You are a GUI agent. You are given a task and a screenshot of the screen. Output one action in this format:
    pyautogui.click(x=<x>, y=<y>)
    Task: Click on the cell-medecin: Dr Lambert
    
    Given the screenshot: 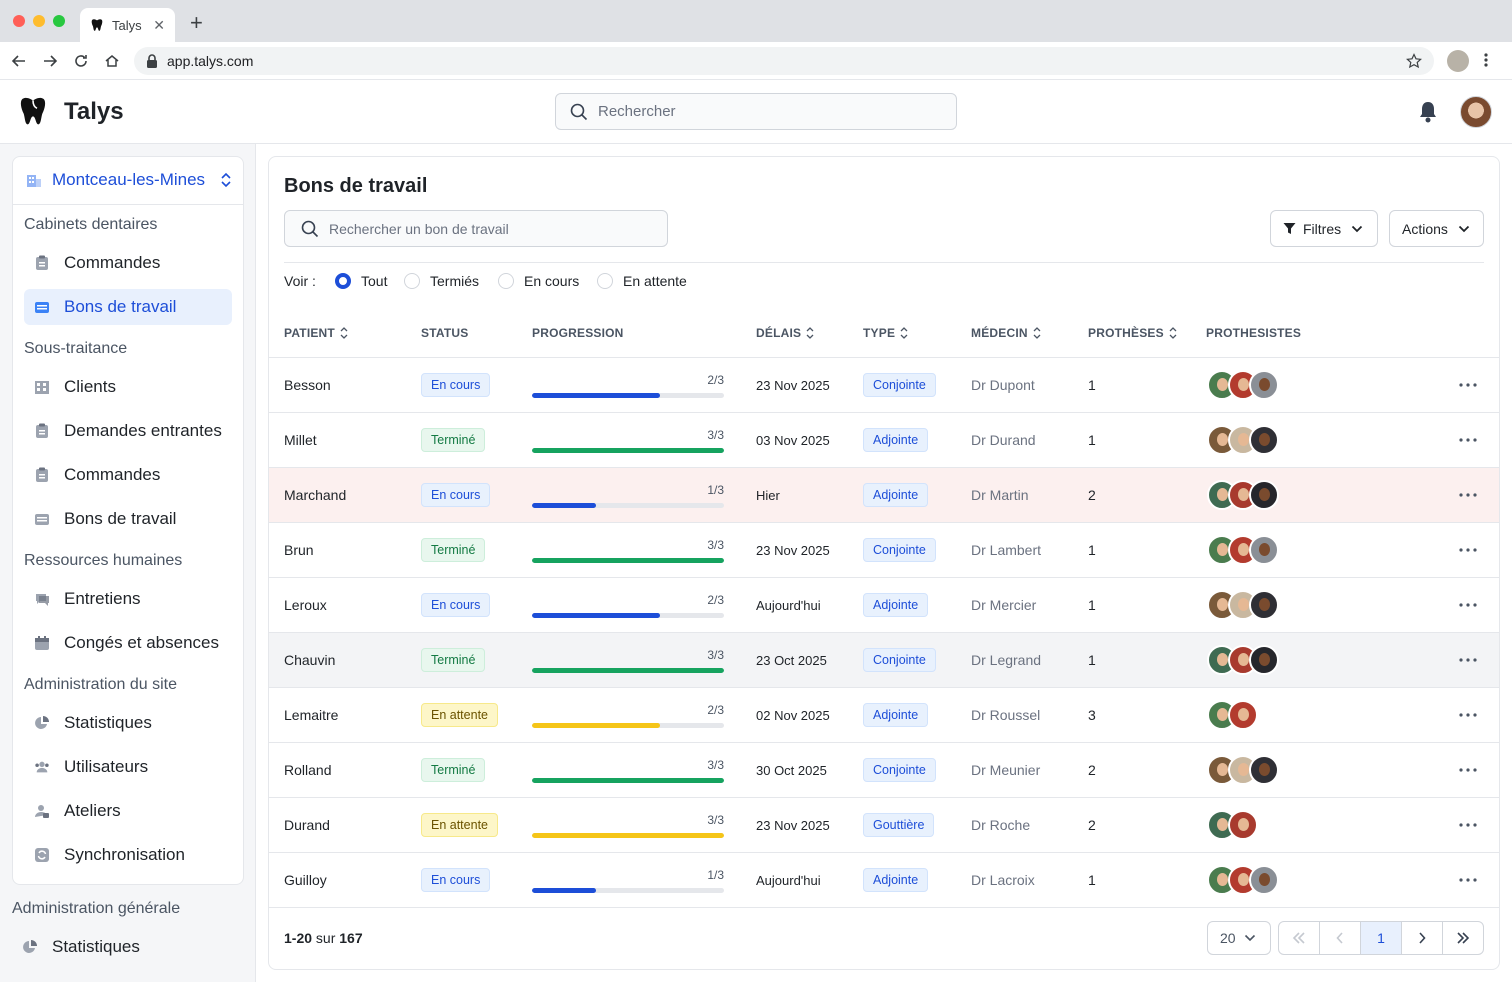 What is the action you would take?
    pyautogui.click(x=1006, y=550)
    